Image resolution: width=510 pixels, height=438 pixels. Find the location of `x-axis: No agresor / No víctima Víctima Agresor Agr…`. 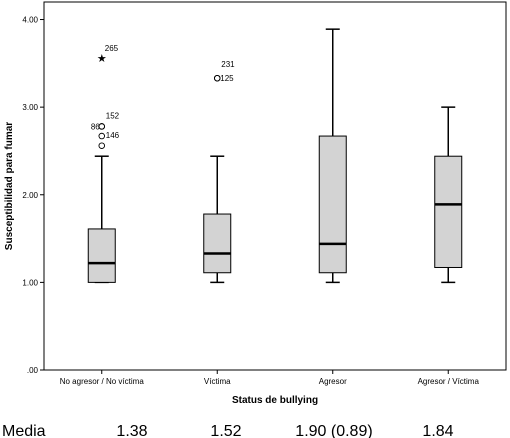

x-axis: No agresor / No víctima Víctima Agresor Agr… is located at coordinates (270, 378).